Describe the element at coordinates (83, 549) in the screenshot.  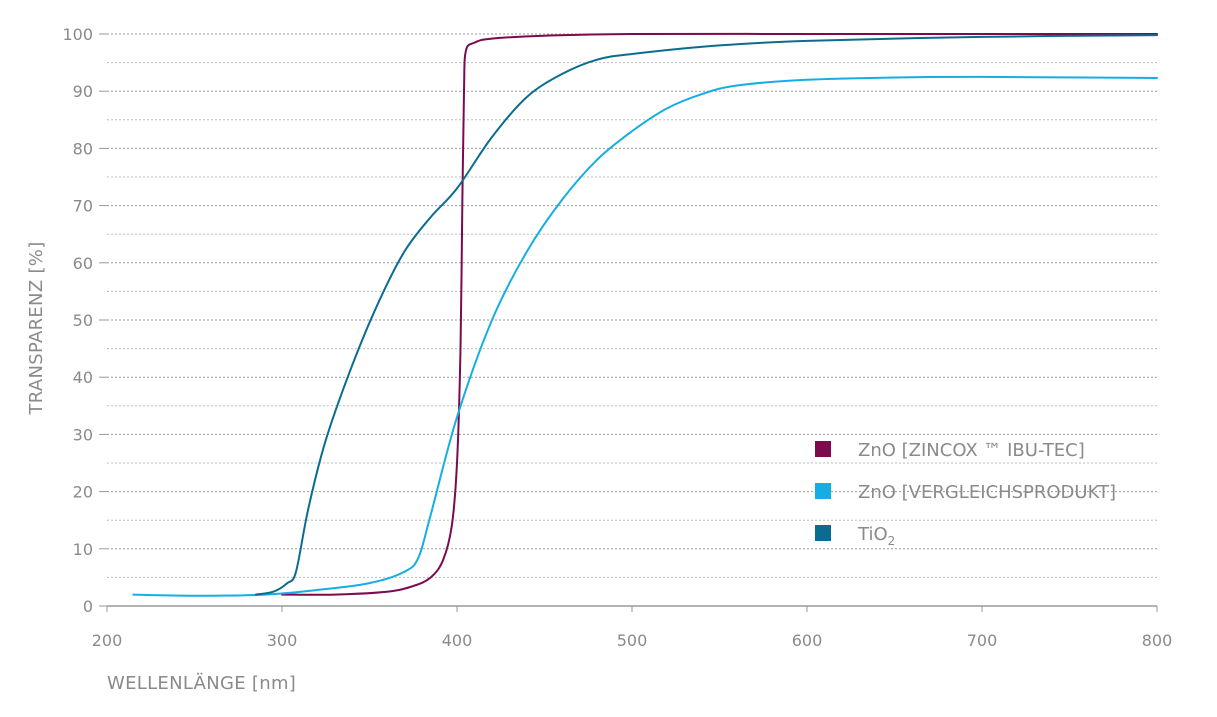
I see `y-tick-label: 10` at that location.